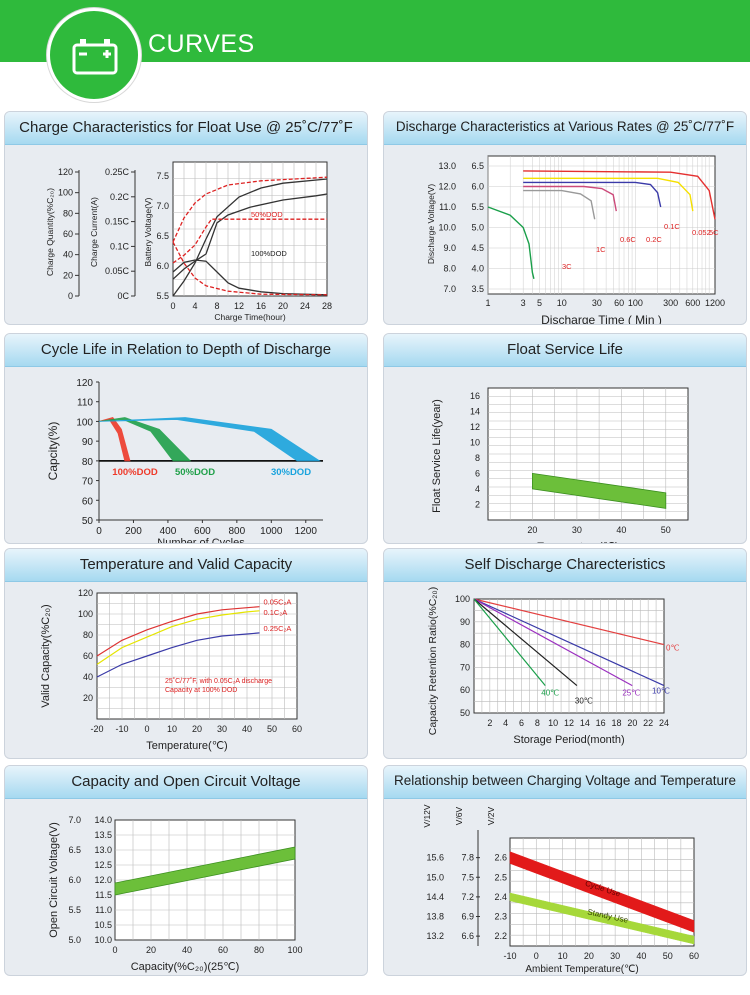 The height and width of the screenshot is (995, 750). I want to click on series-line-1C, so click(559, 204).